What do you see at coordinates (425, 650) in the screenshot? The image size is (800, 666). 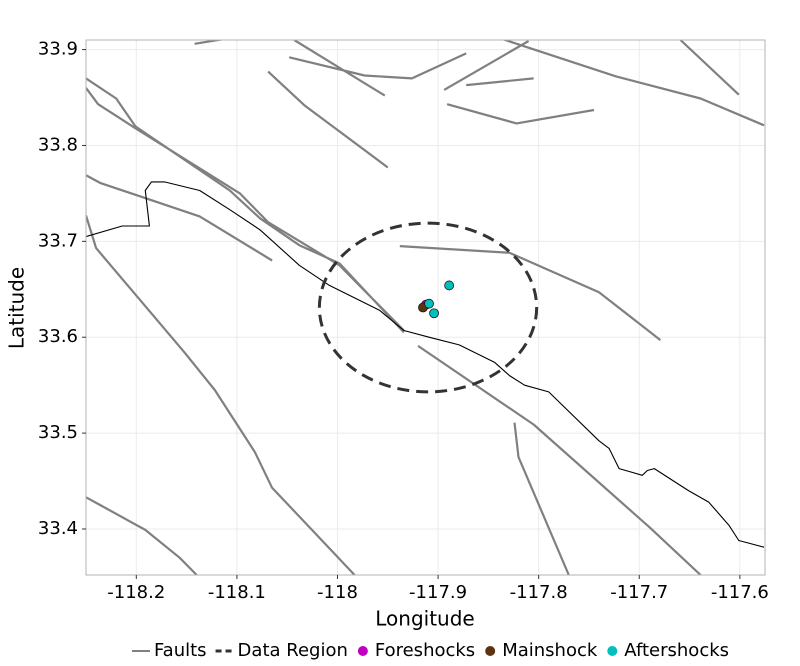 I see `legend-label: Foreshocks` at bounding box center [425, 650].